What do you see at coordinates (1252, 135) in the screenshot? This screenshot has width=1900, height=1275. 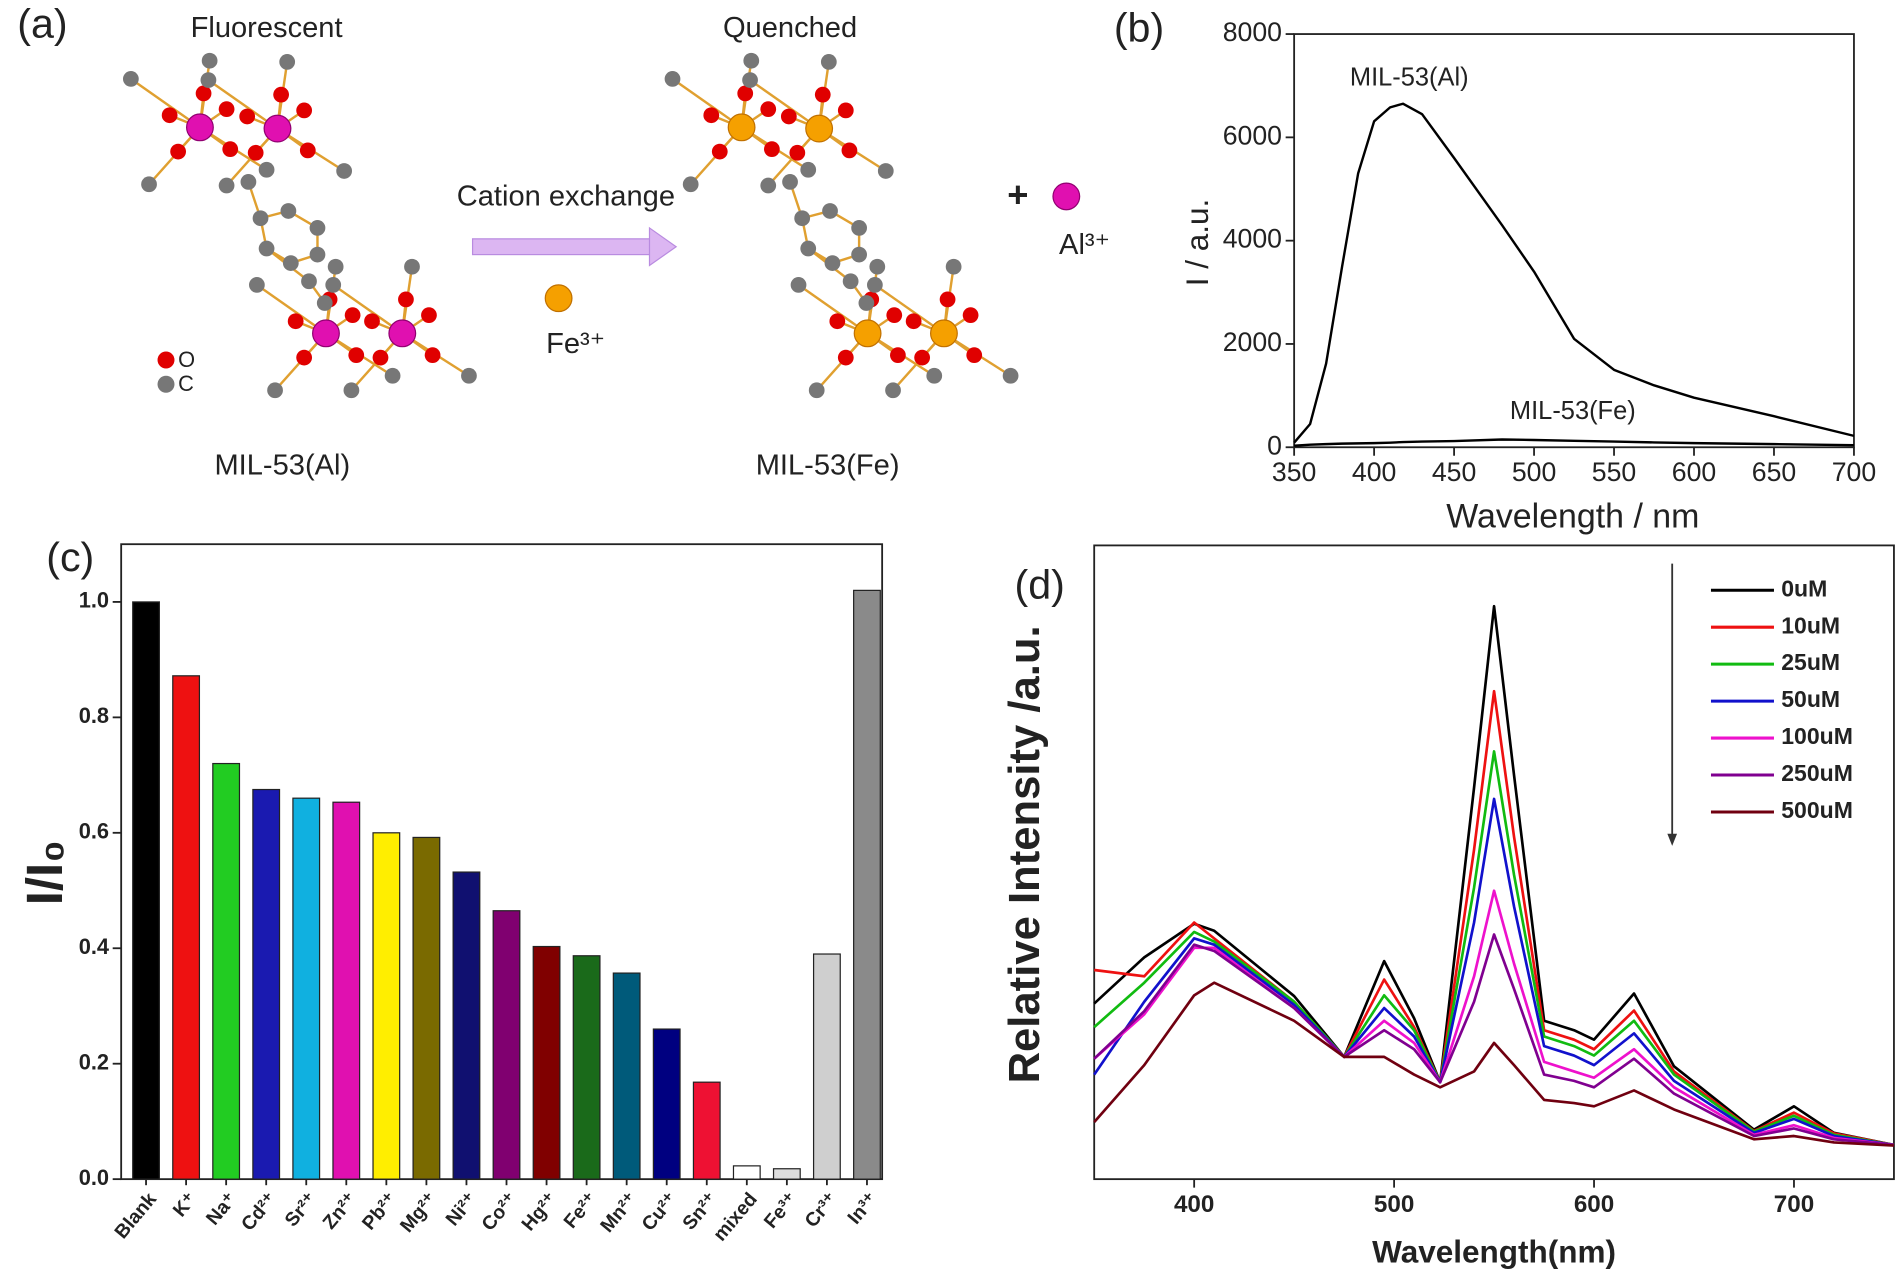 I see `y-tick-label: 6000` at bounding box center [1252, 135].